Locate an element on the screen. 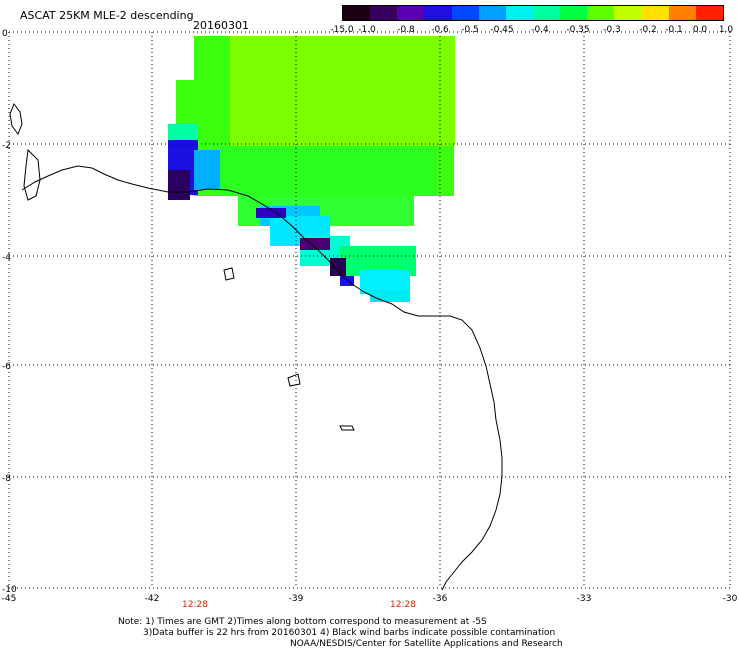  longitude-label: -33 is located at coordinates (584, 599).